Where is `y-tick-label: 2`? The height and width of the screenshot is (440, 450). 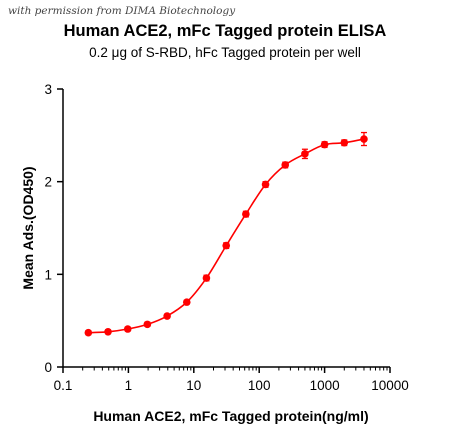 y-tick-label: 2 is located at coordinates (48, 182).